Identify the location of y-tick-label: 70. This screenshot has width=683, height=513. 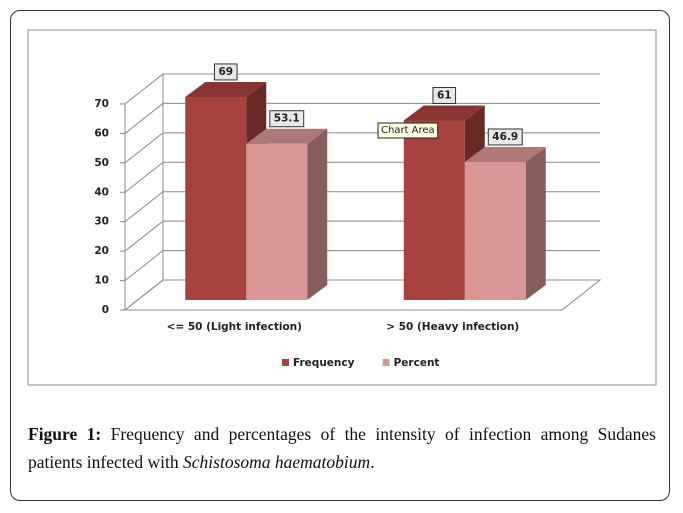
(101, 104).